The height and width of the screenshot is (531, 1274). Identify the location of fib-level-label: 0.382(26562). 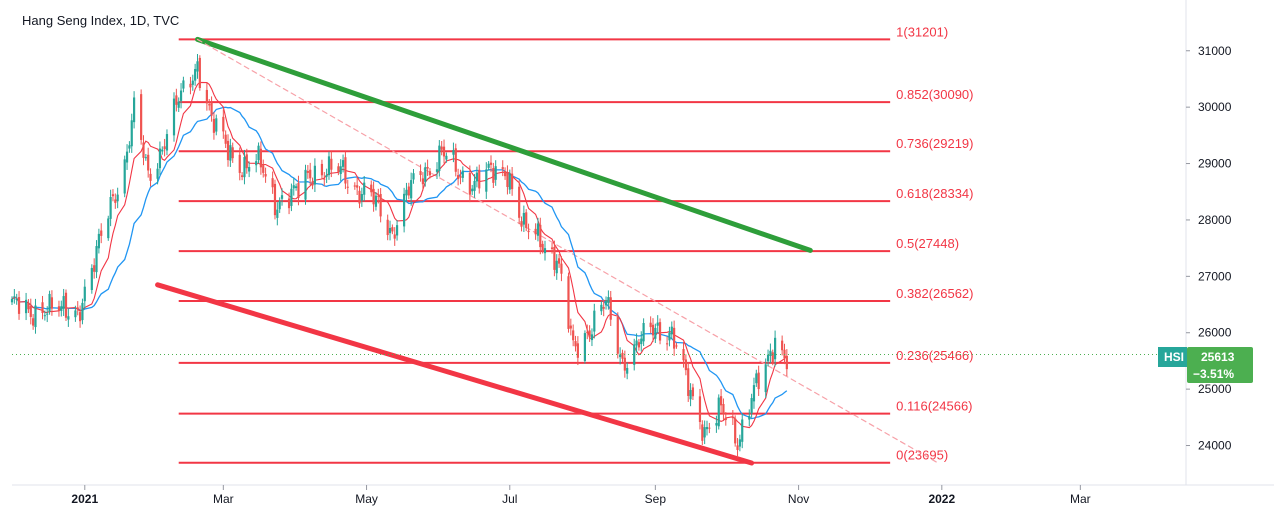
(934, 293).